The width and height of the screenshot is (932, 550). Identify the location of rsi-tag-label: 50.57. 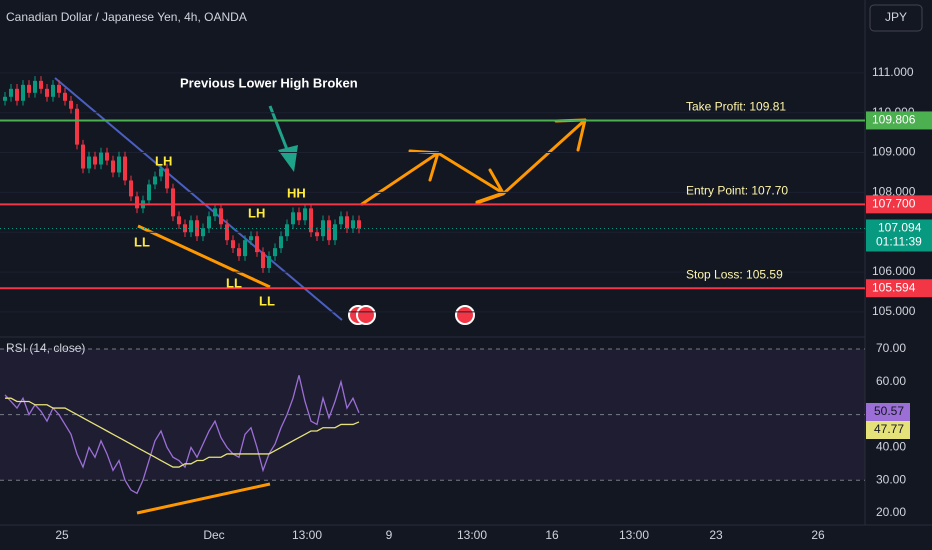
(889, 411).